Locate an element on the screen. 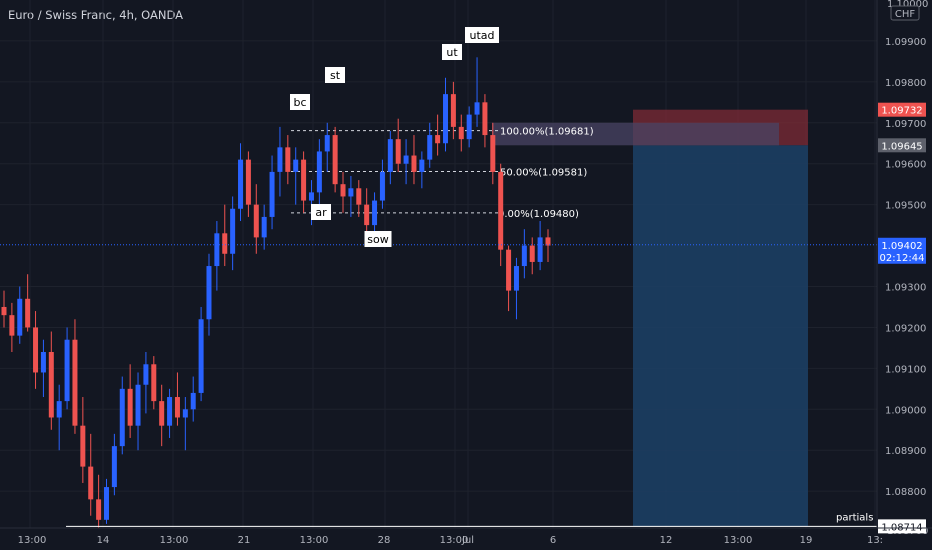 This screenshot has width=932, height=550. time-axis-tick: 13: is located at coordinates (875, 540).